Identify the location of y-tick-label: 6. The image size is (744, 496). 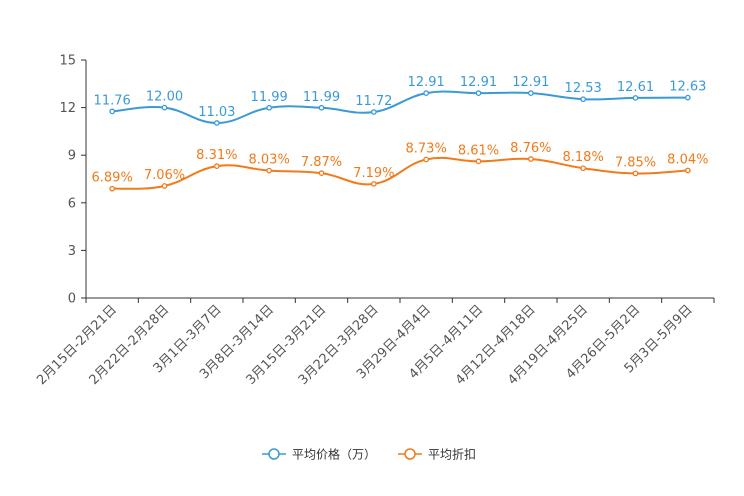
(72, 203).